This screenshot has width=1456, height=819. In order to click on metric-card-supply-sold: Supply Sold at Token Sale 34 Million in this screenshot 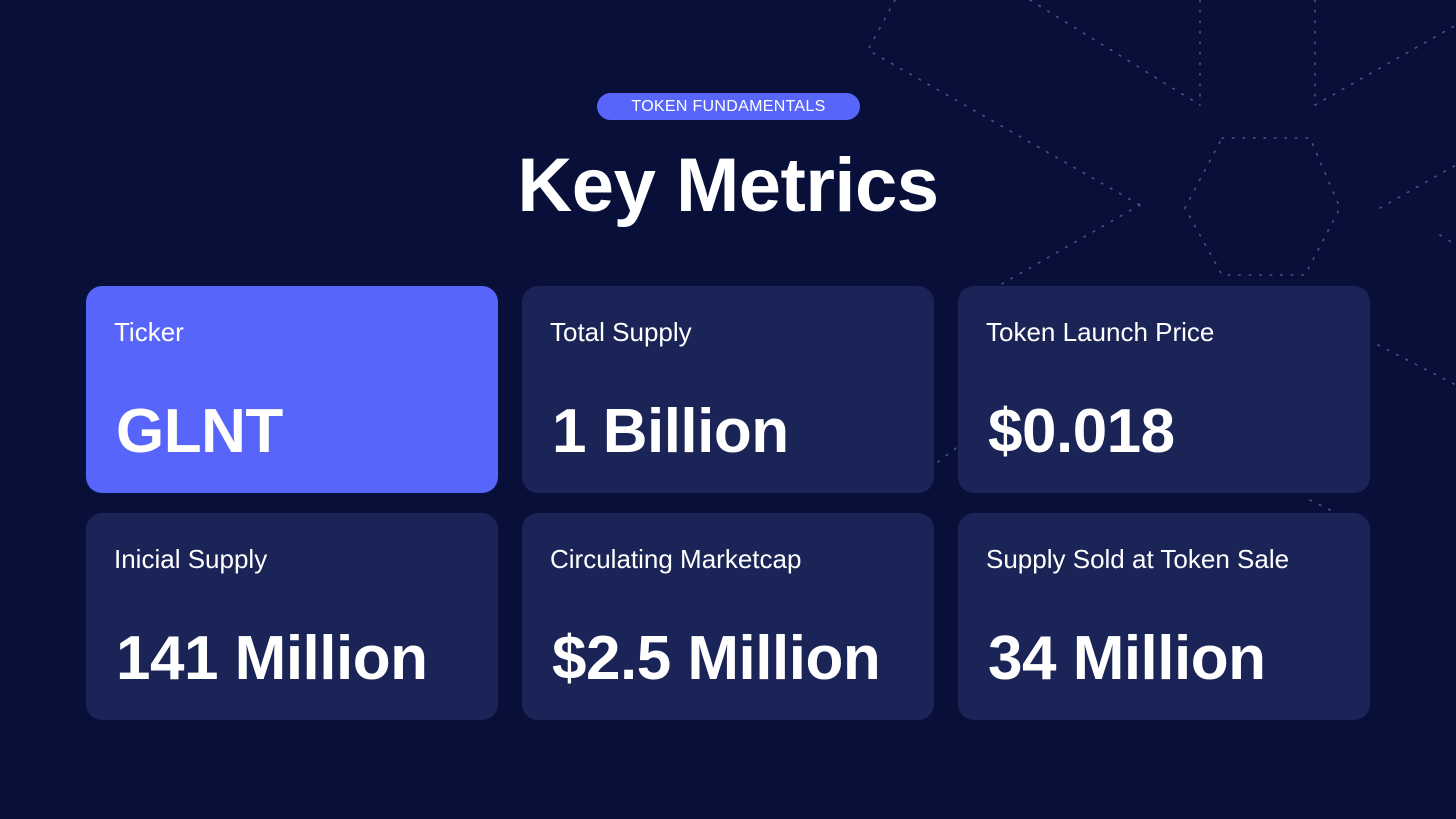, I will do `click(1164, 616)`.